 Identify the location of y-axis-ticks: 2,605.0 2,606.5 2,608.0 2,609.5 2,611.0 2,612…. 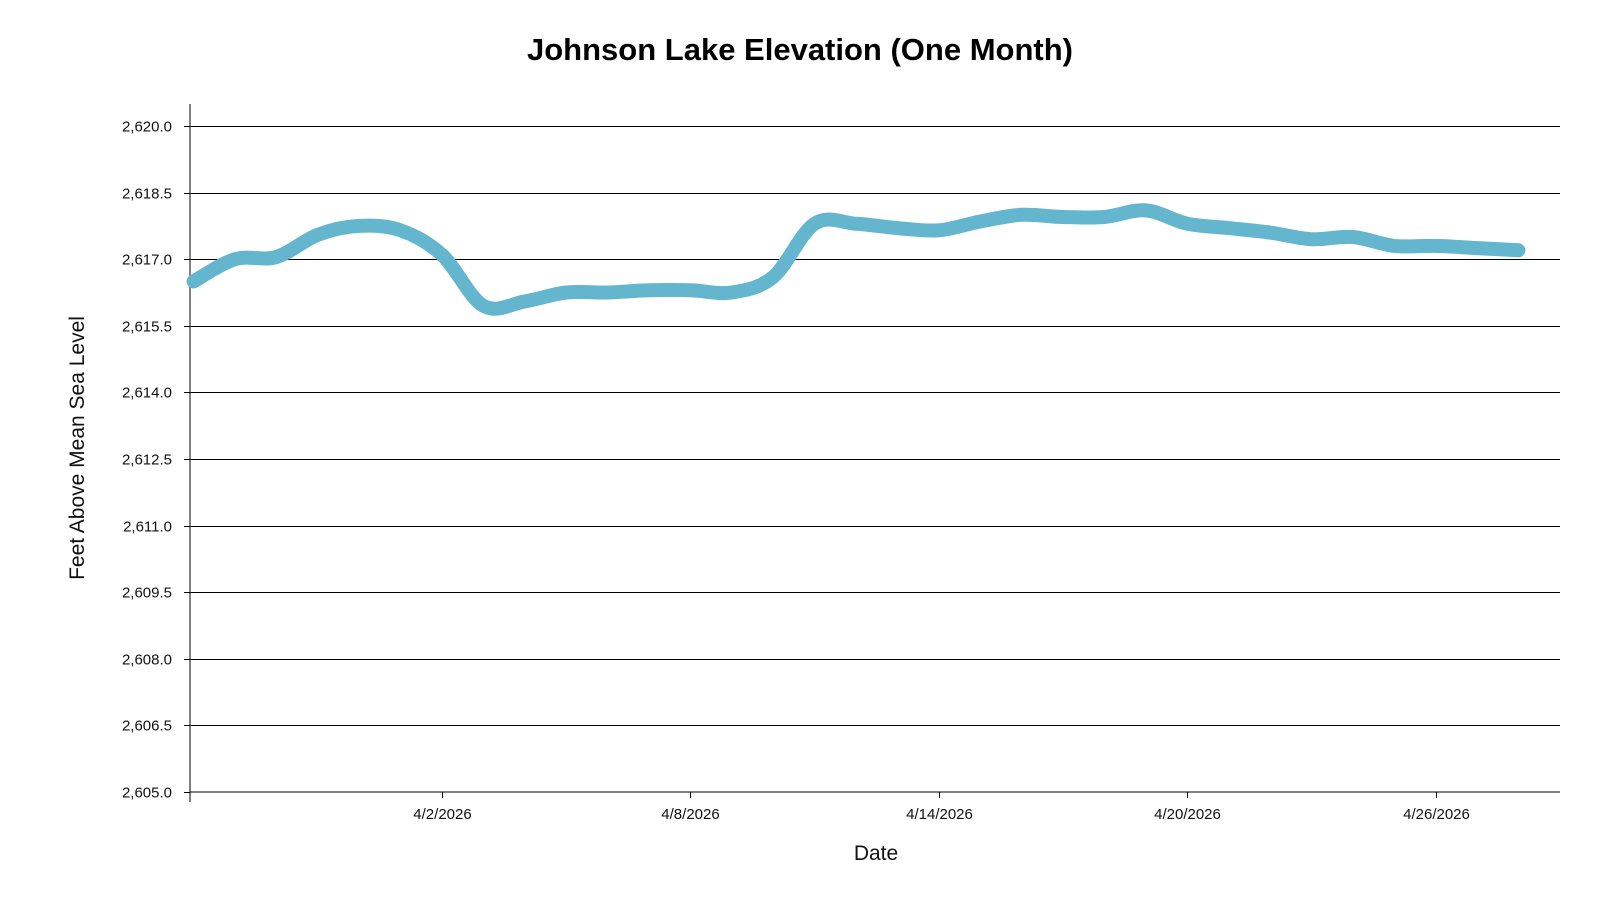
(156, 460).